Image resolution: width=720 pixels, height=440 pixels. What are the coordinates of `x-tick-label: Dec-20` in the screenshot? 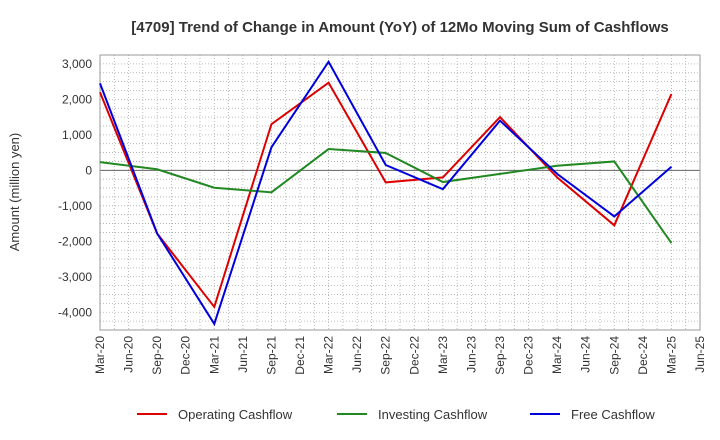 It's located at (186, 355).